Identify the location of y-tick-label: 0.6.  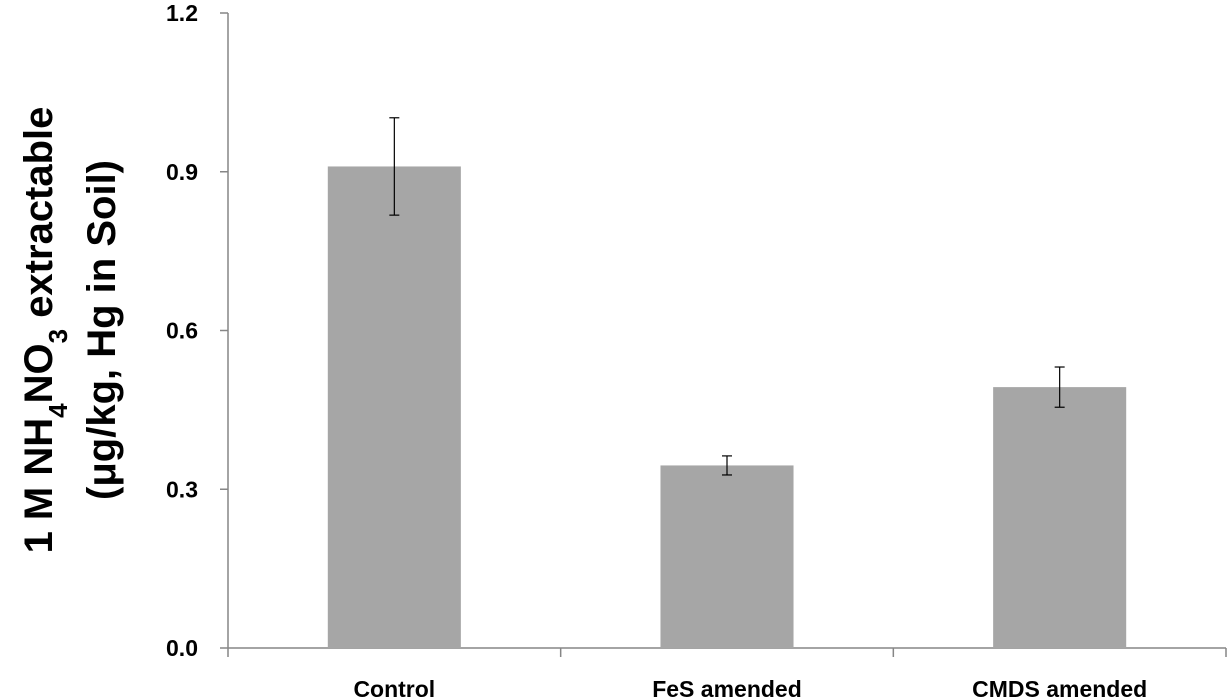
(182, 331).